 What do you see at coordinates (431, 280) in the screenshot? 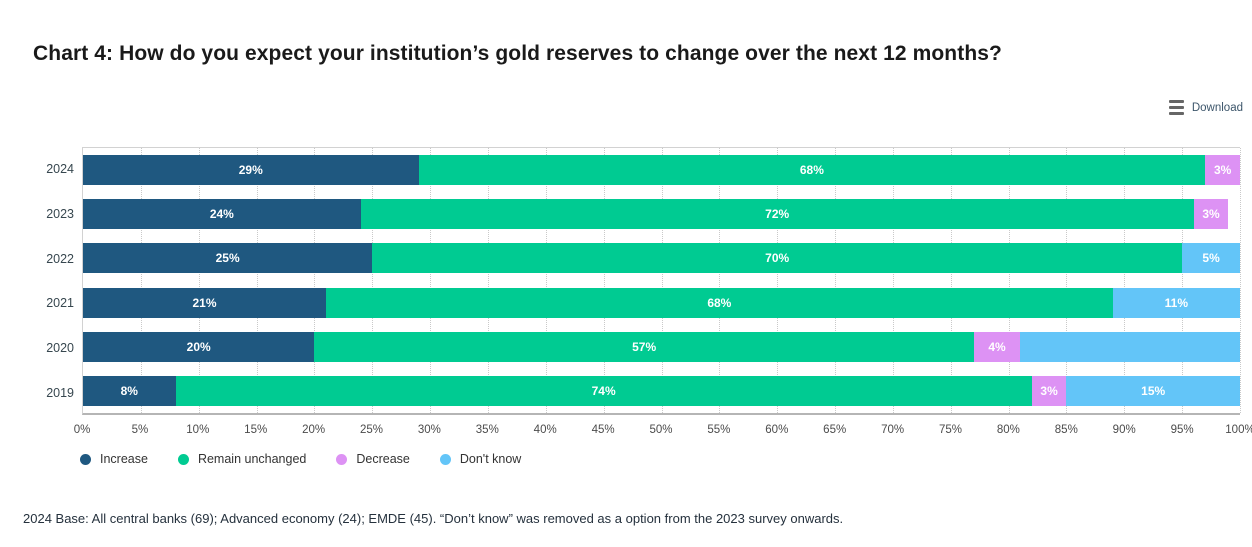
I see `gridline-30%` at bounding box center [431, 280].